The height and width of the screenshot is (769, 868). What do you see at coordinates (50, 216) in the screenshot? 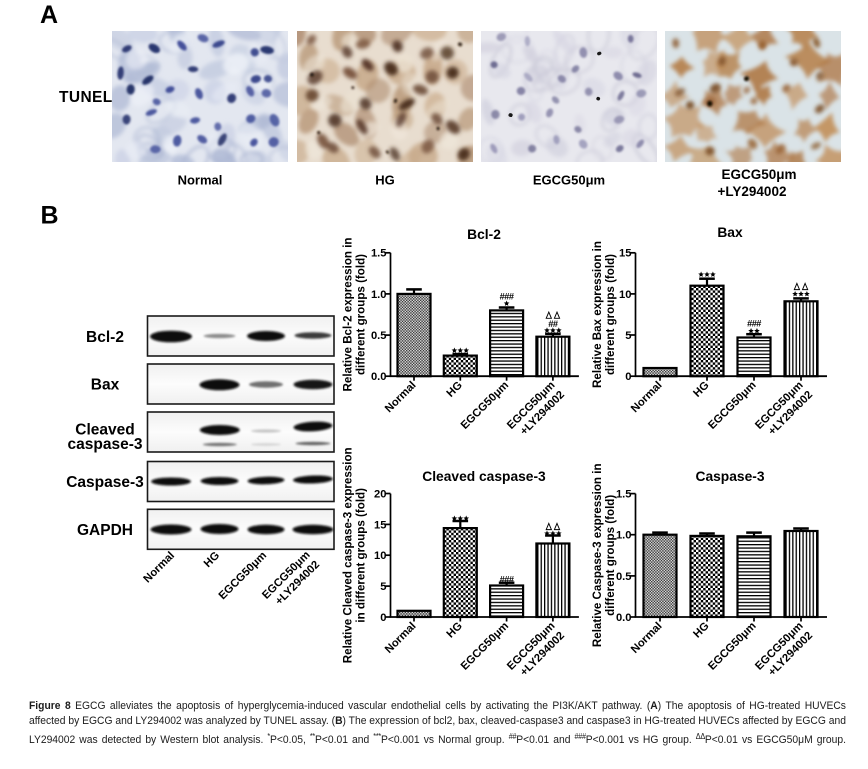
I see `svg-text: B` at bounding box center [50, 216].